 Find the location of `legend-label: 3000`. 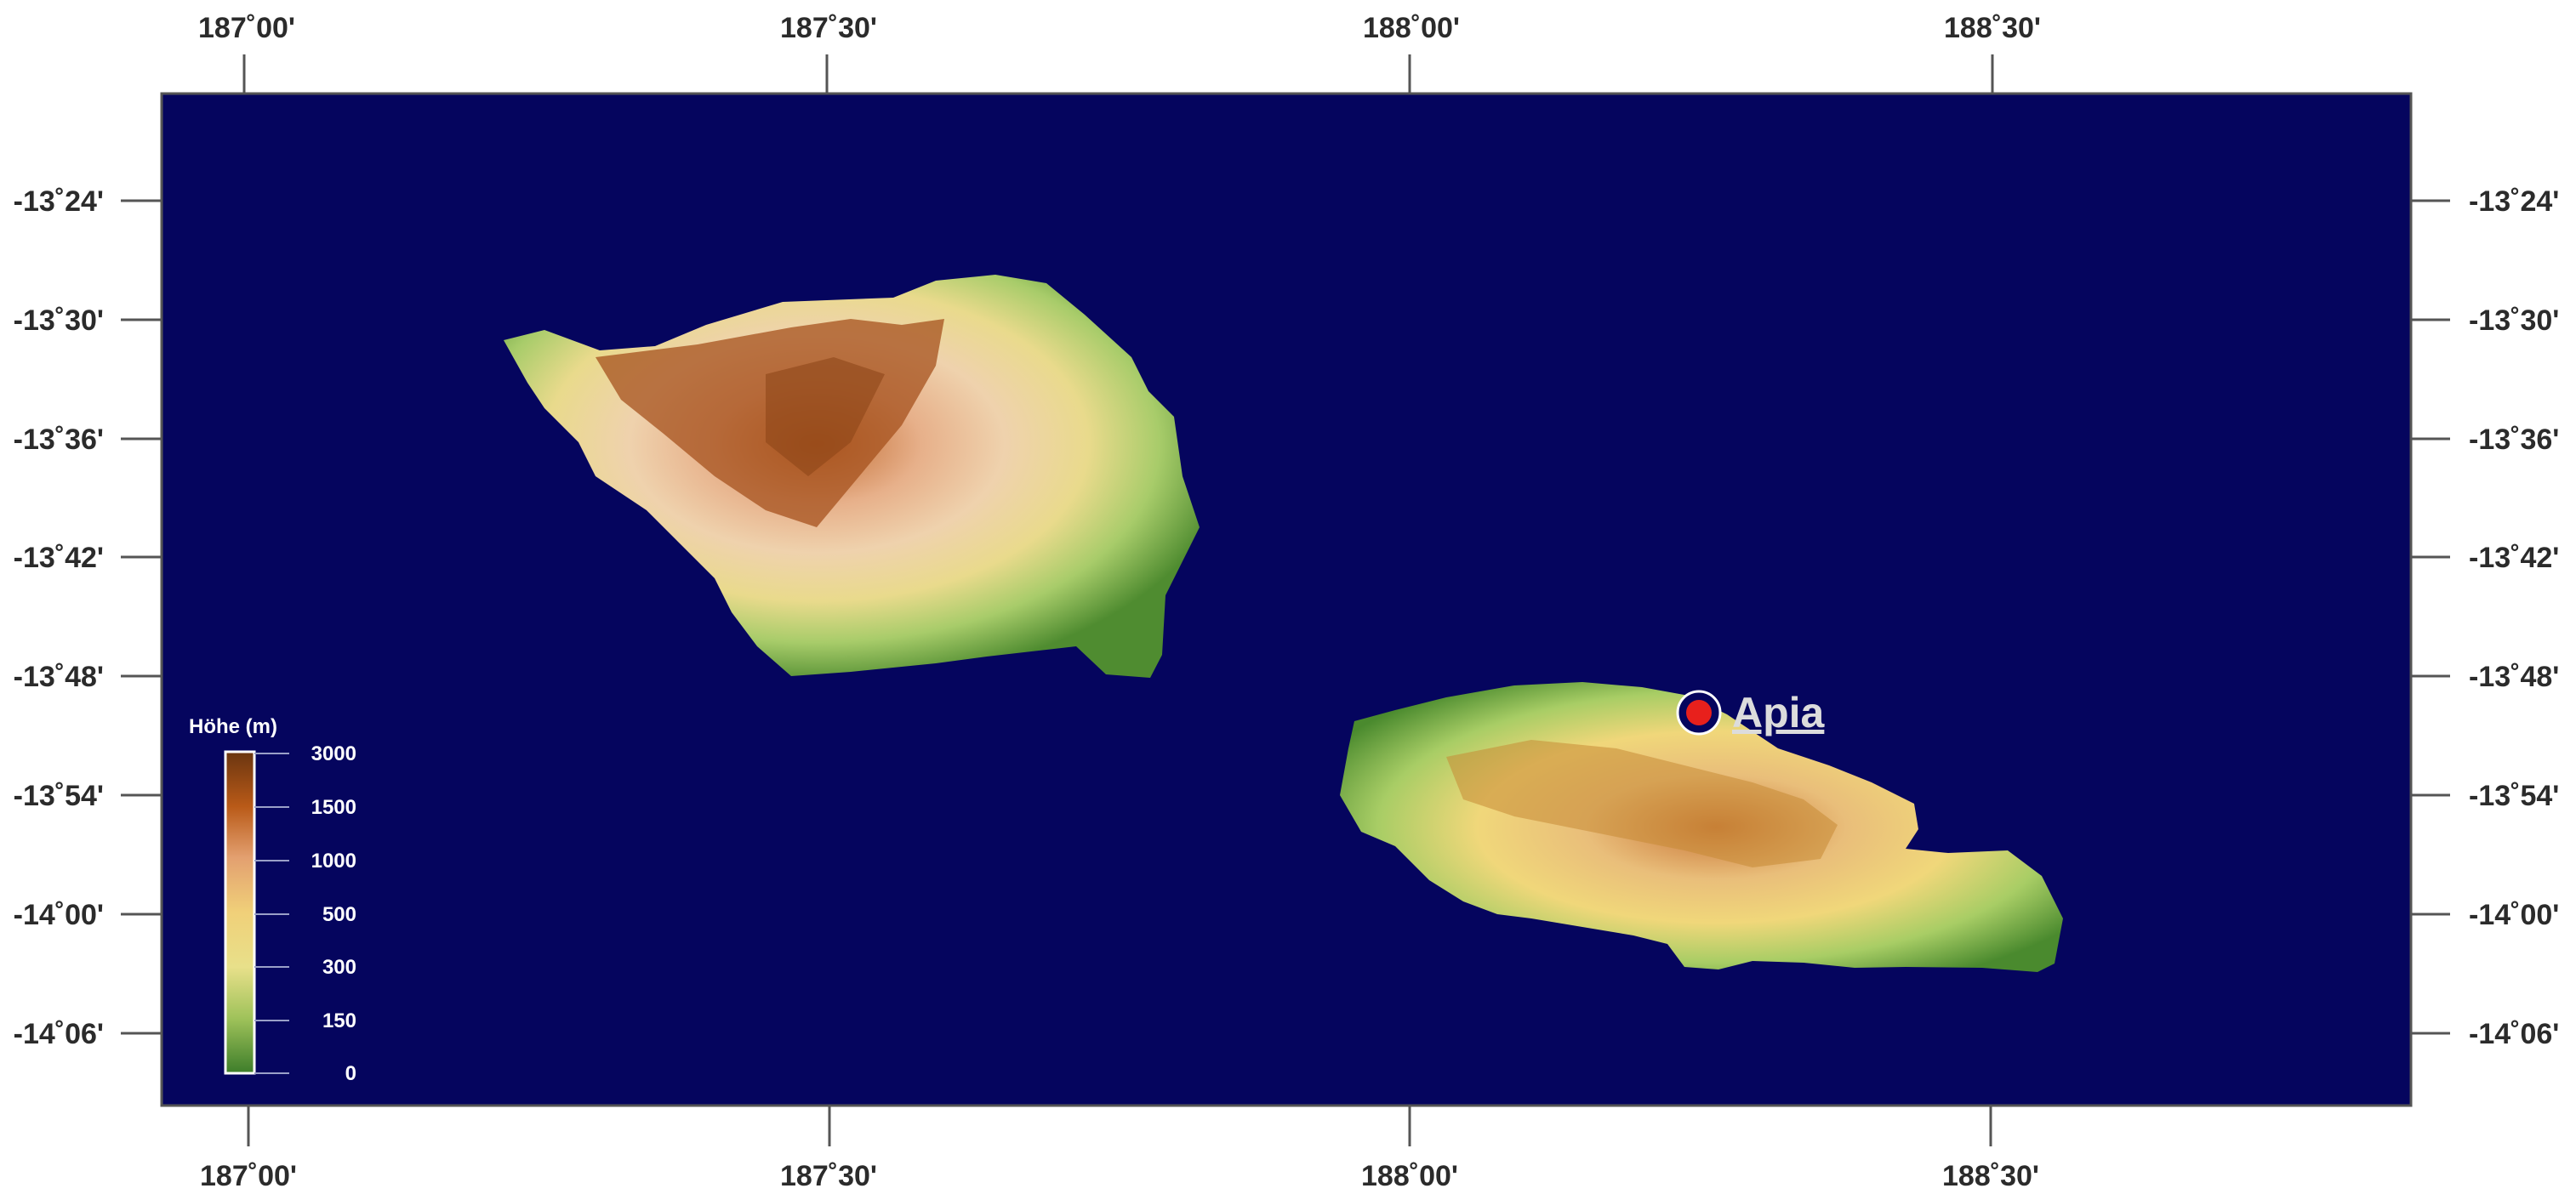

legend-label: 3000 is located at coordinates (333, 753).